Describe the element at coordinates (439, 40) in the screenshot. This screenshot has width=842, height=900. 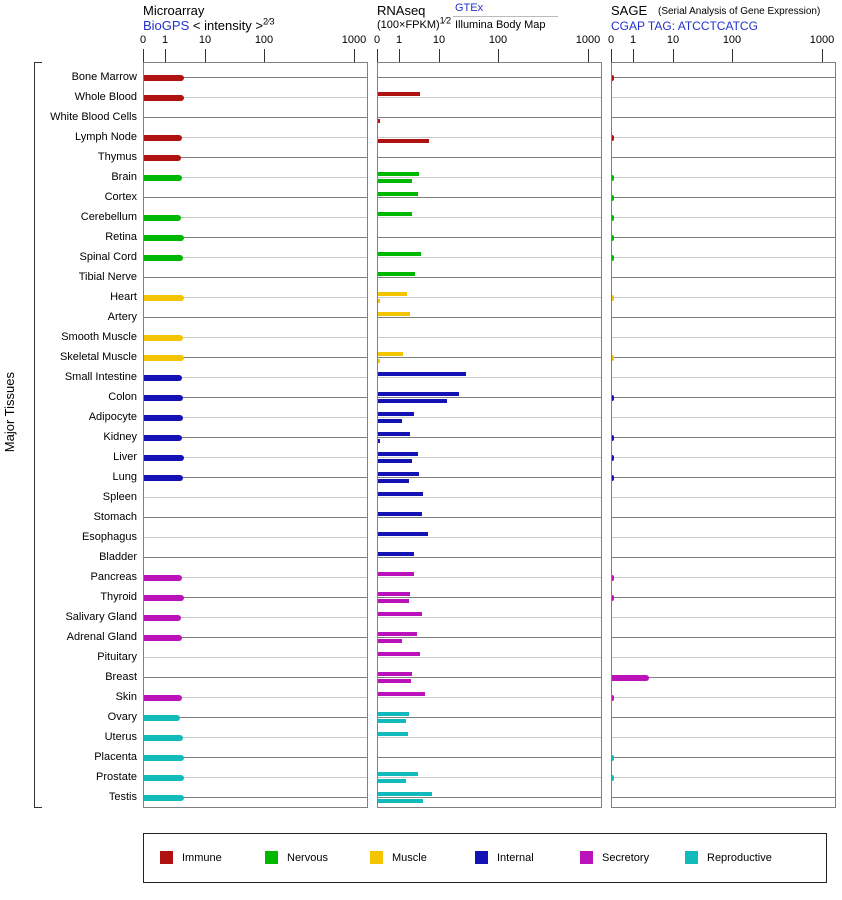
I see `axis-tick-label: 10` at that location.